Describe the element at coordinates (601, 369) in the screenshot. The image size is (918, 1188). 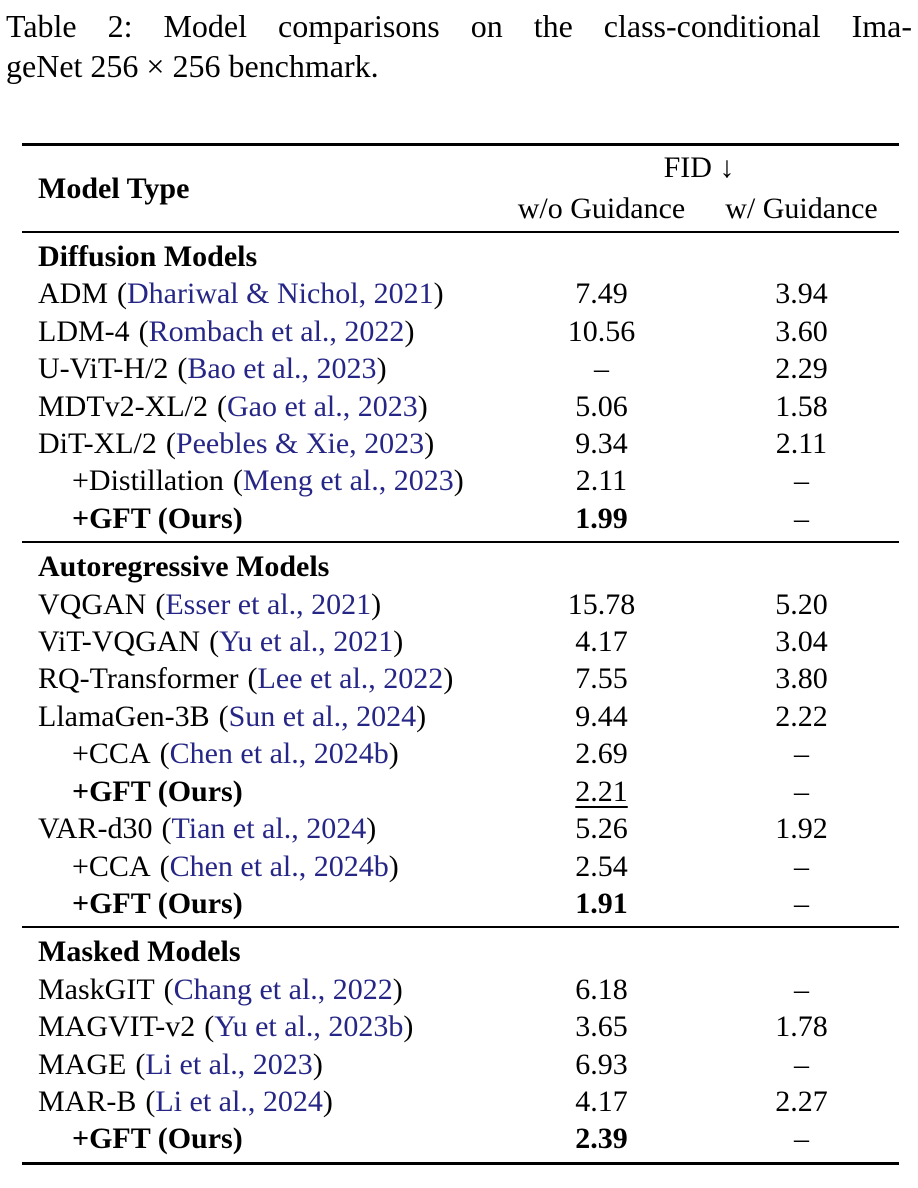
I see `fid-without-guidance-value: –` at that location.